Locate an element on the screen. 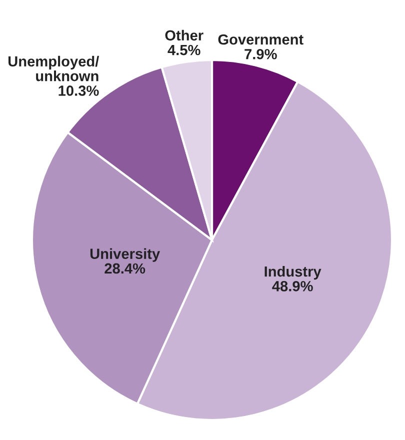  data-label: 28.4% is located at coordinates (125, 268).